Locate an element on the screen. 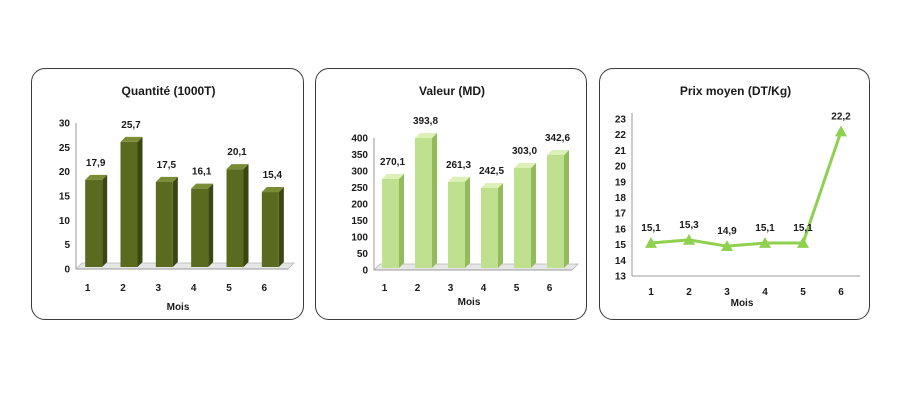 The width and height of the screenshot is (900, 418). data-label: 14,9 is located at coordinates (727, 231).